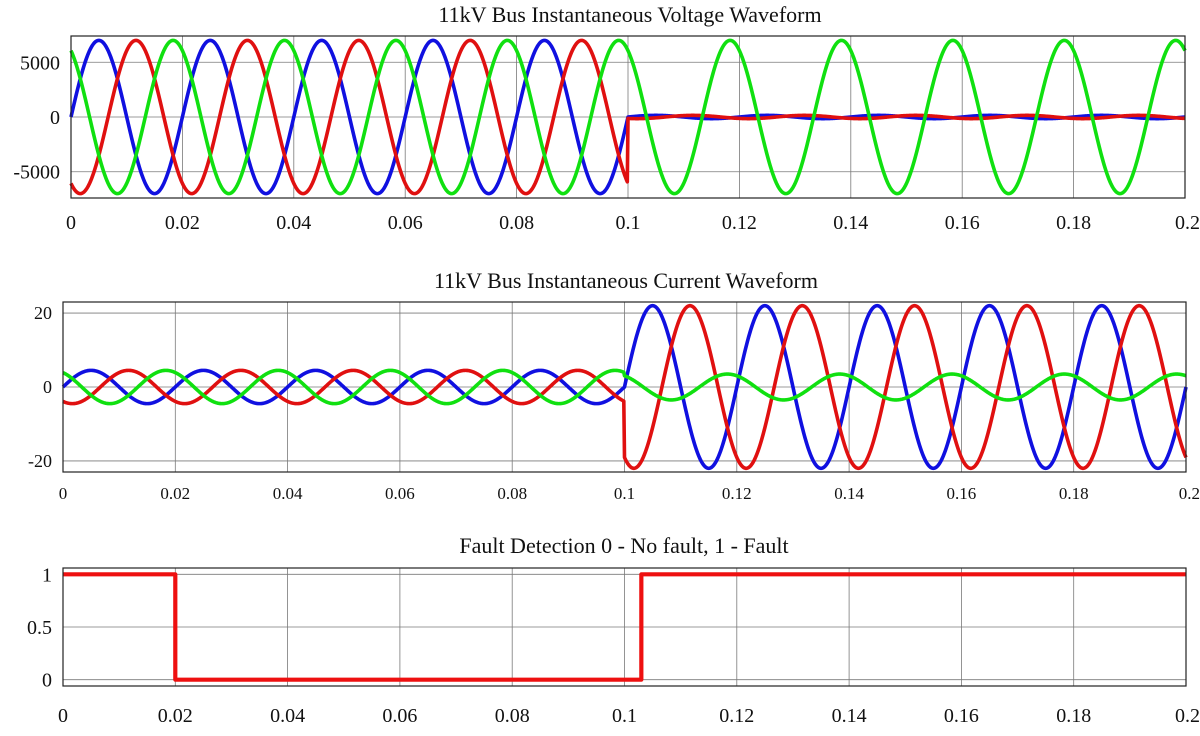 The image size is (1200, 736). What do you see at coordinates (71, 223) in the screenshot?
I see `voltage-x-tick: 0` at bounding box center [71, 223].